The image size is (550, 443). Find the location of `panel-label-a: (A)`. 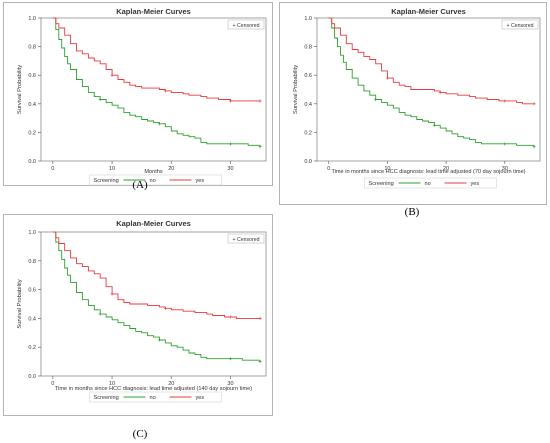

panel-label-a: (A) is located at coordinates (140, 185).